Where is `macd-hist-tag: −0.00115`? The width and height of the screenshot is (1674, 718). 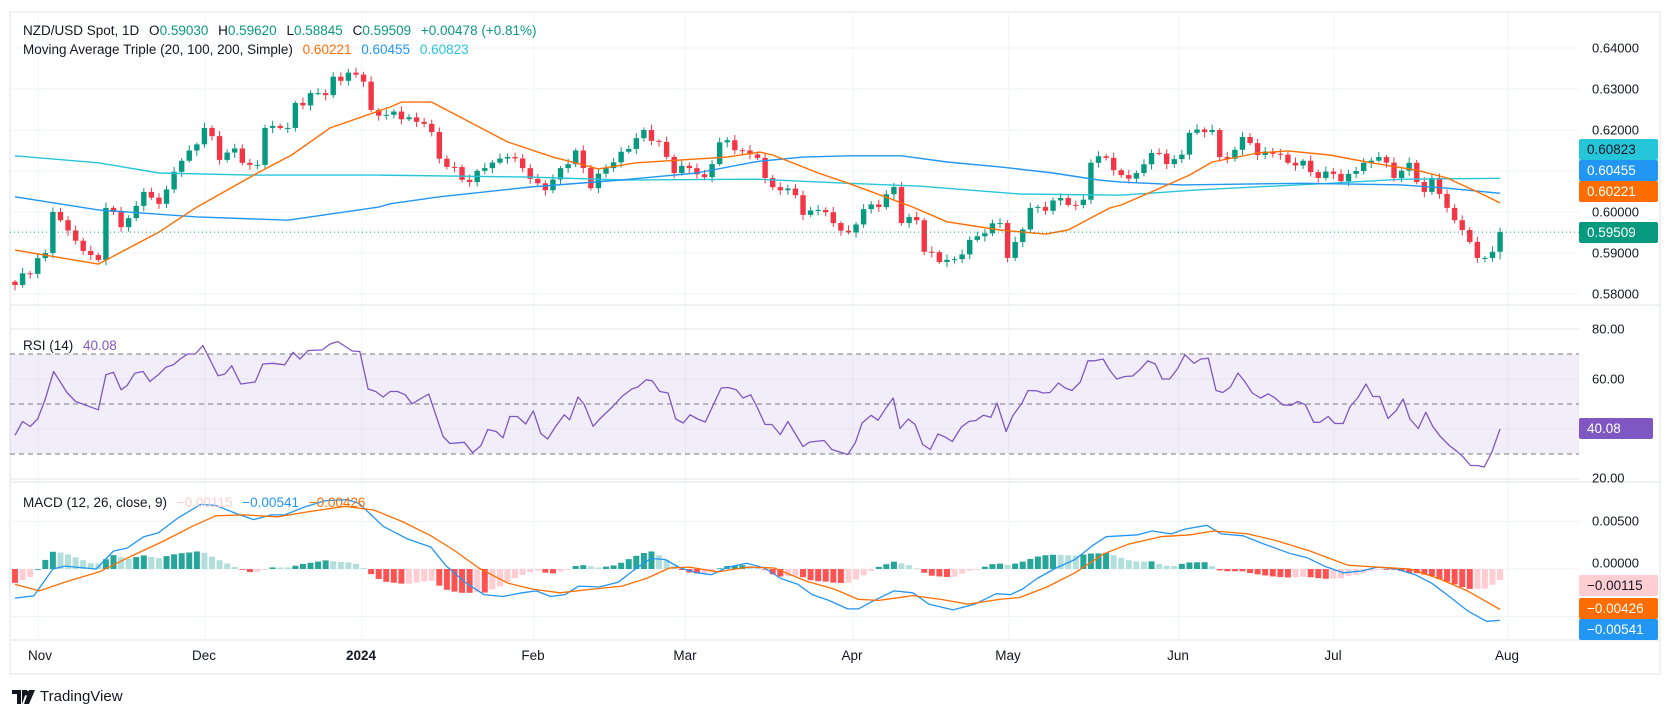 macd-hist-tag: −0.00115 is located at coordinates (1618, 585).